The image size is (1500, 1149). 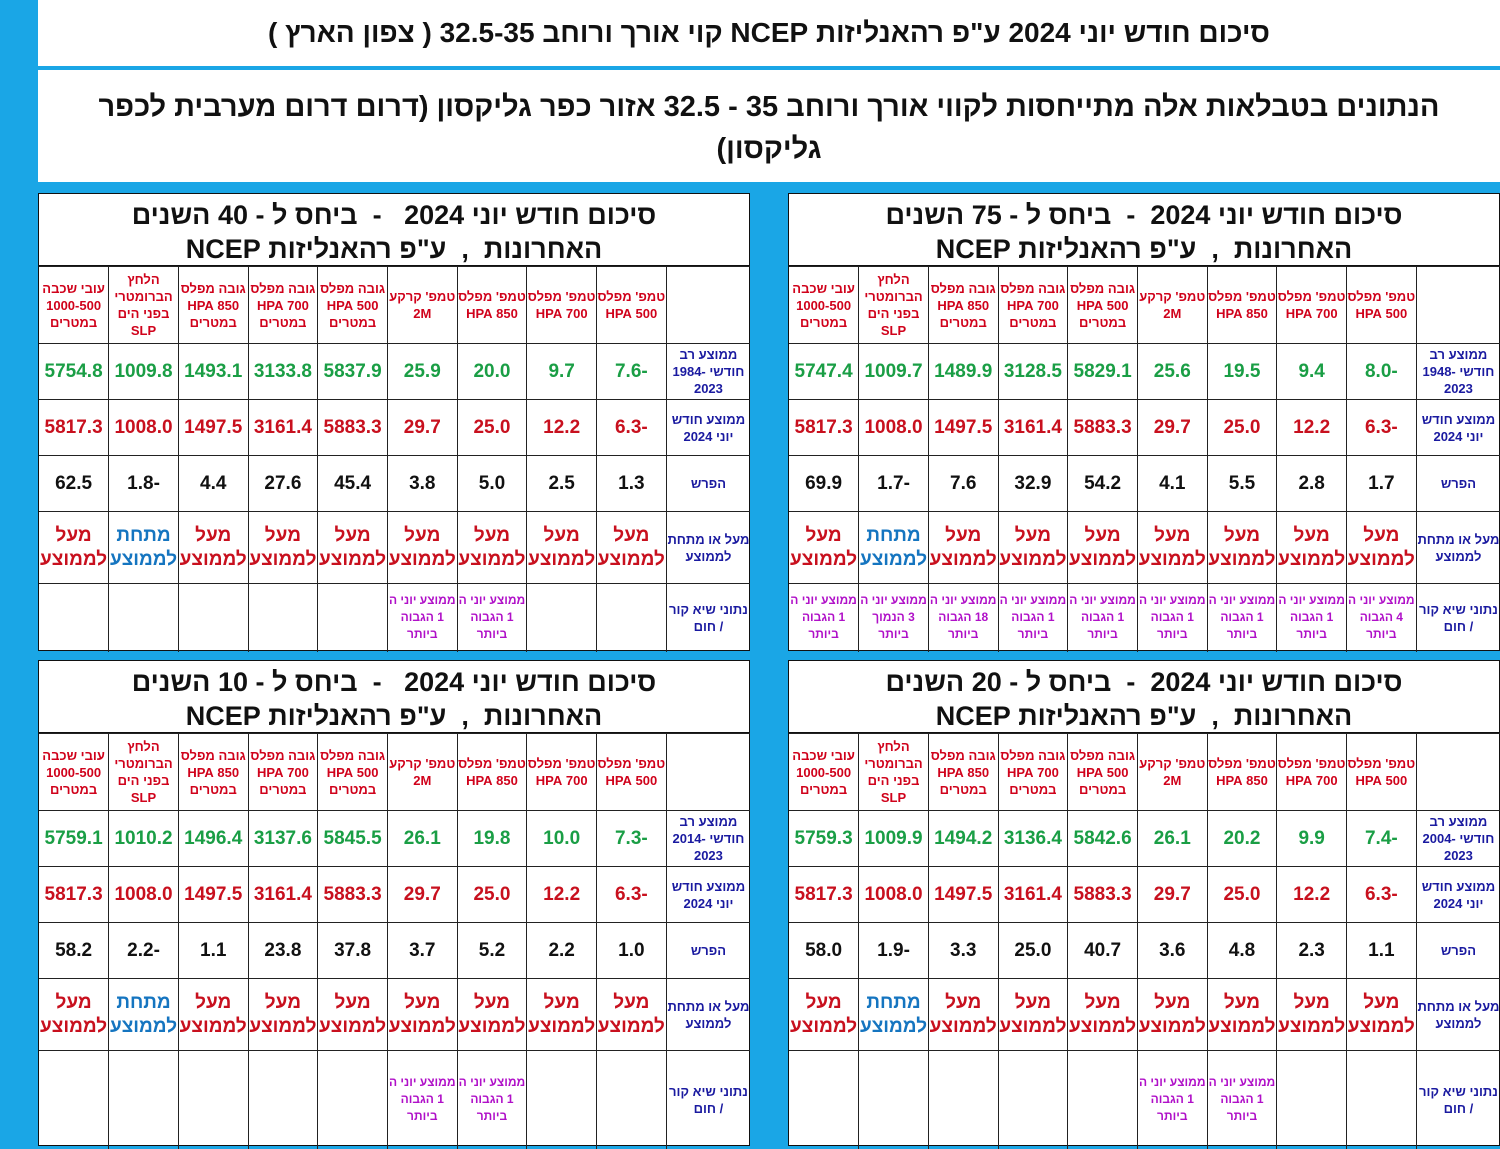 What do you see at coordinates (143, 1014) in the screenshot?
I see `status-cell: מתחת לממוצע` at bounding box center [143, 1014].